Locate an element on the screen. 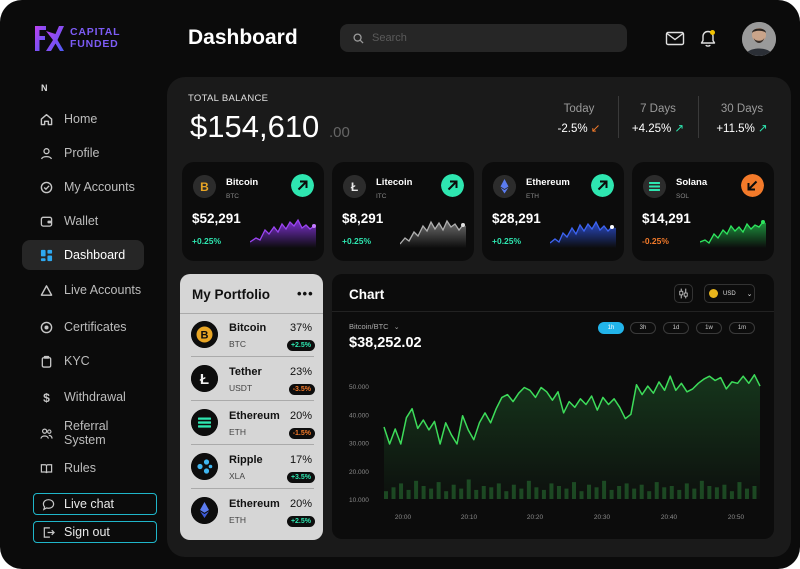 This screenshot has width=800, height=569. chart-price: $38,252.02 is located at coordinates (385, 343).